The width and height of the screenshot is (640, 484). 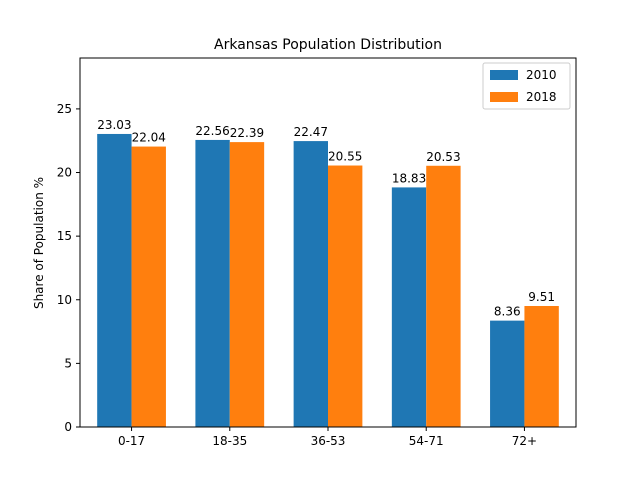 What do you see at coordinates (64, 173) in the screenshot?
I see `y-tick-label: 20` at bounding box center [64, 173].